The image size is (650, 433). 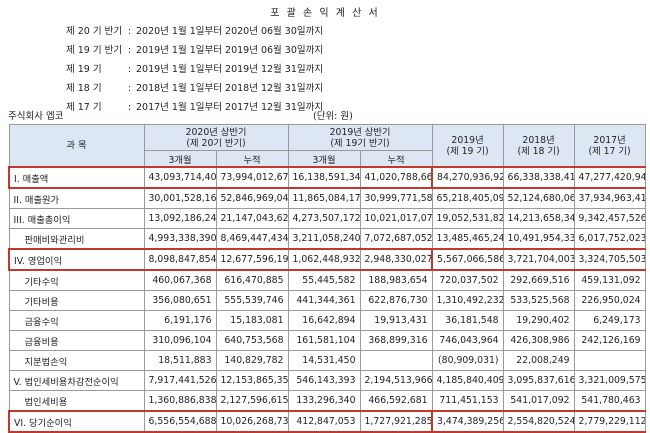 I want to click on col-header-2019h1: 2019년 상반기 (제 19기 반기), so click(x=360, y=137).